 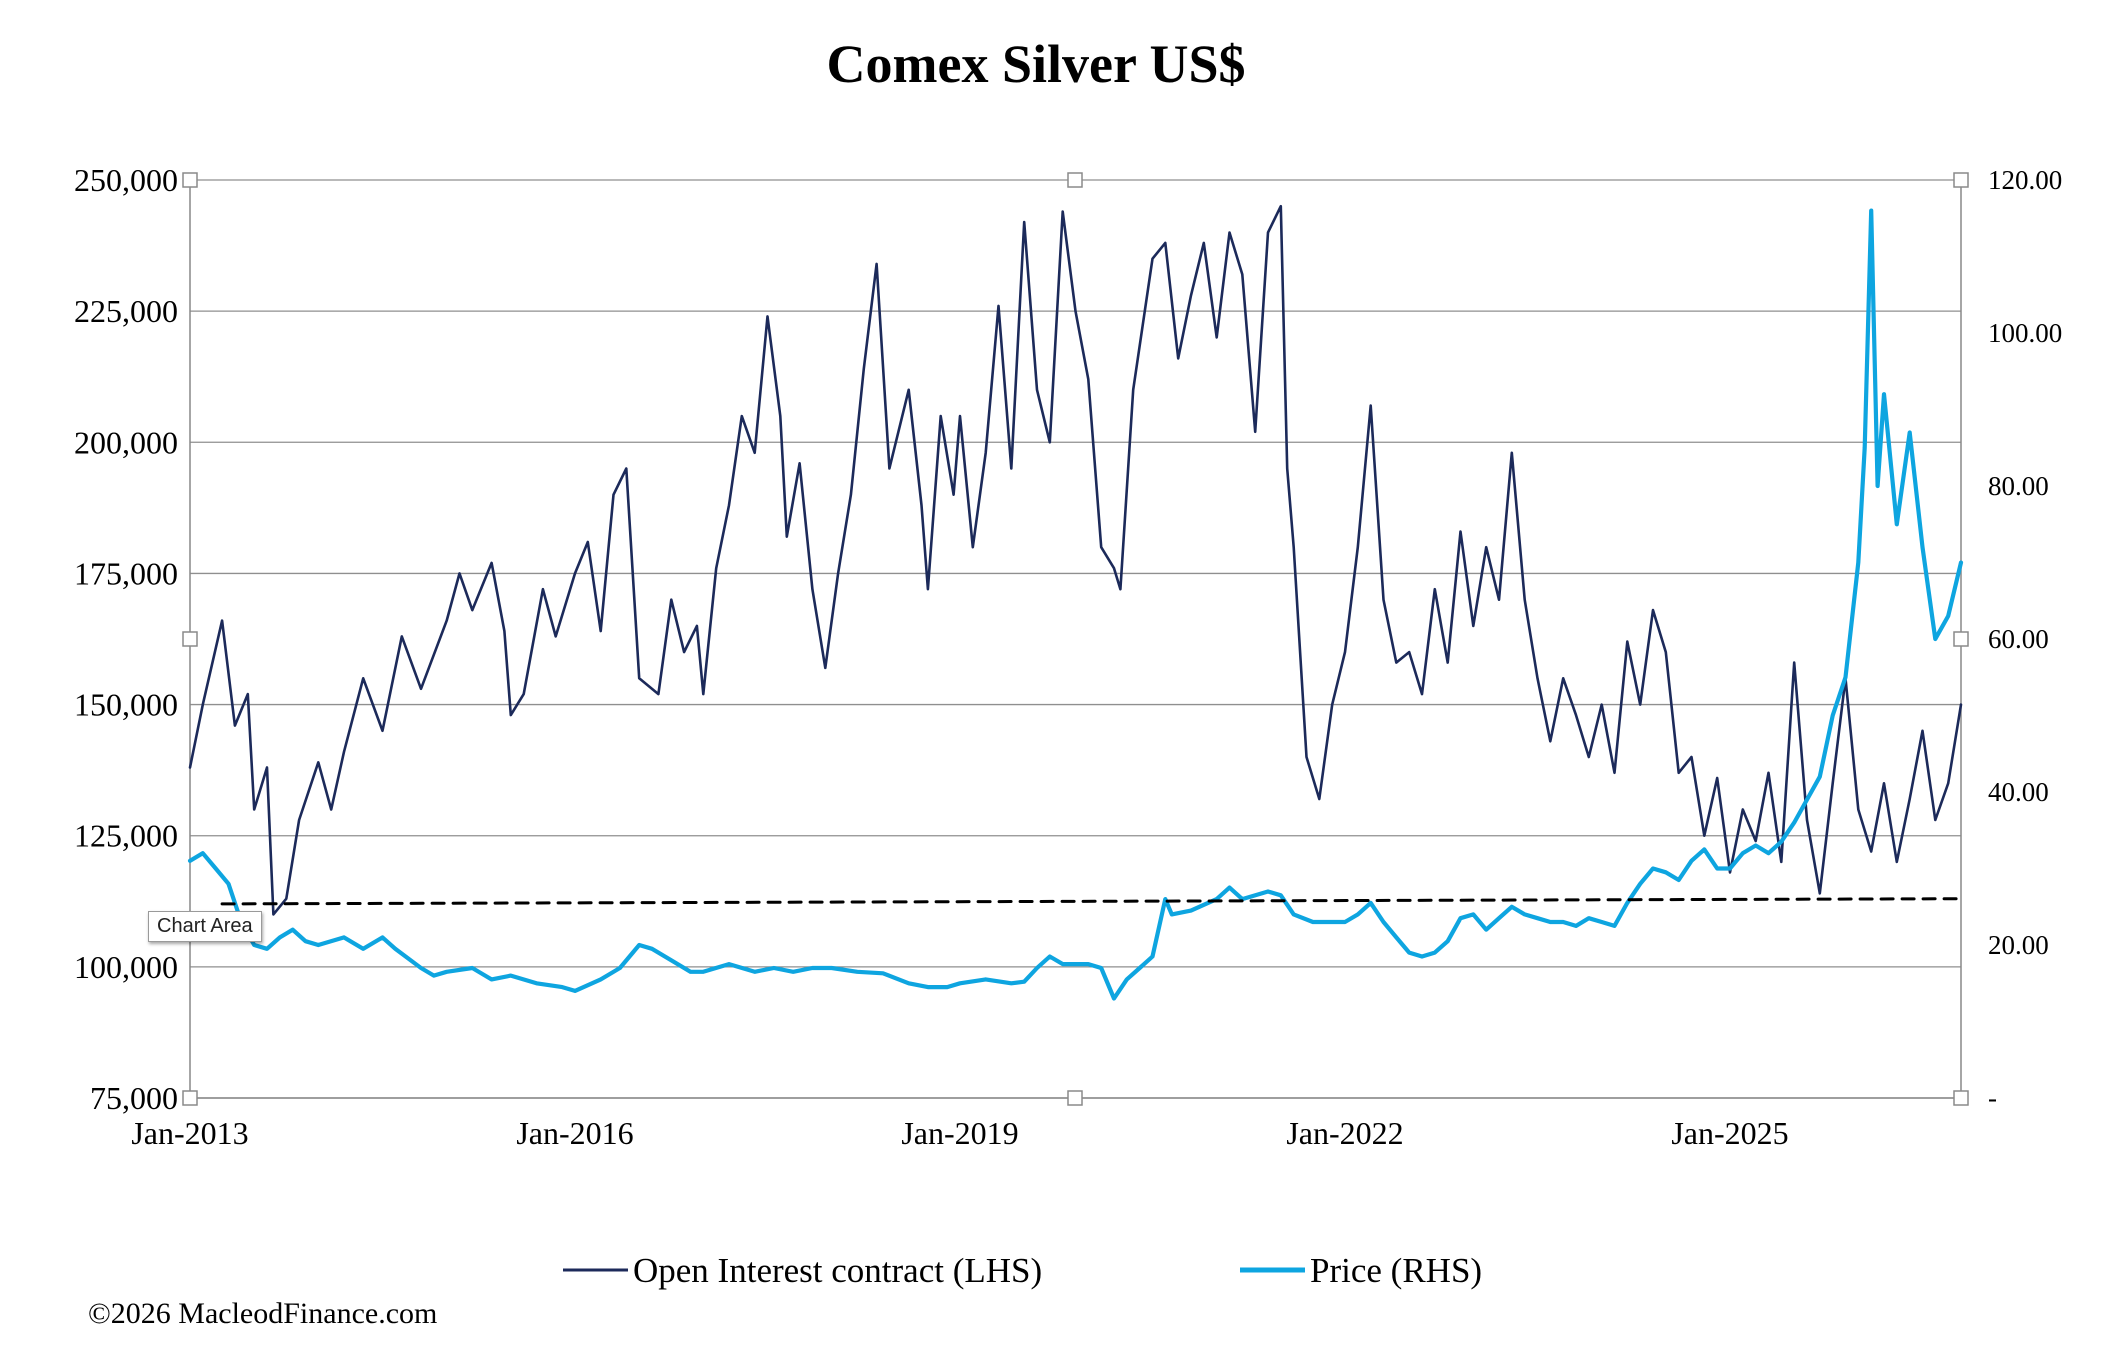 I want to click on handle-bottom-left, so click(x=190, y=1098).